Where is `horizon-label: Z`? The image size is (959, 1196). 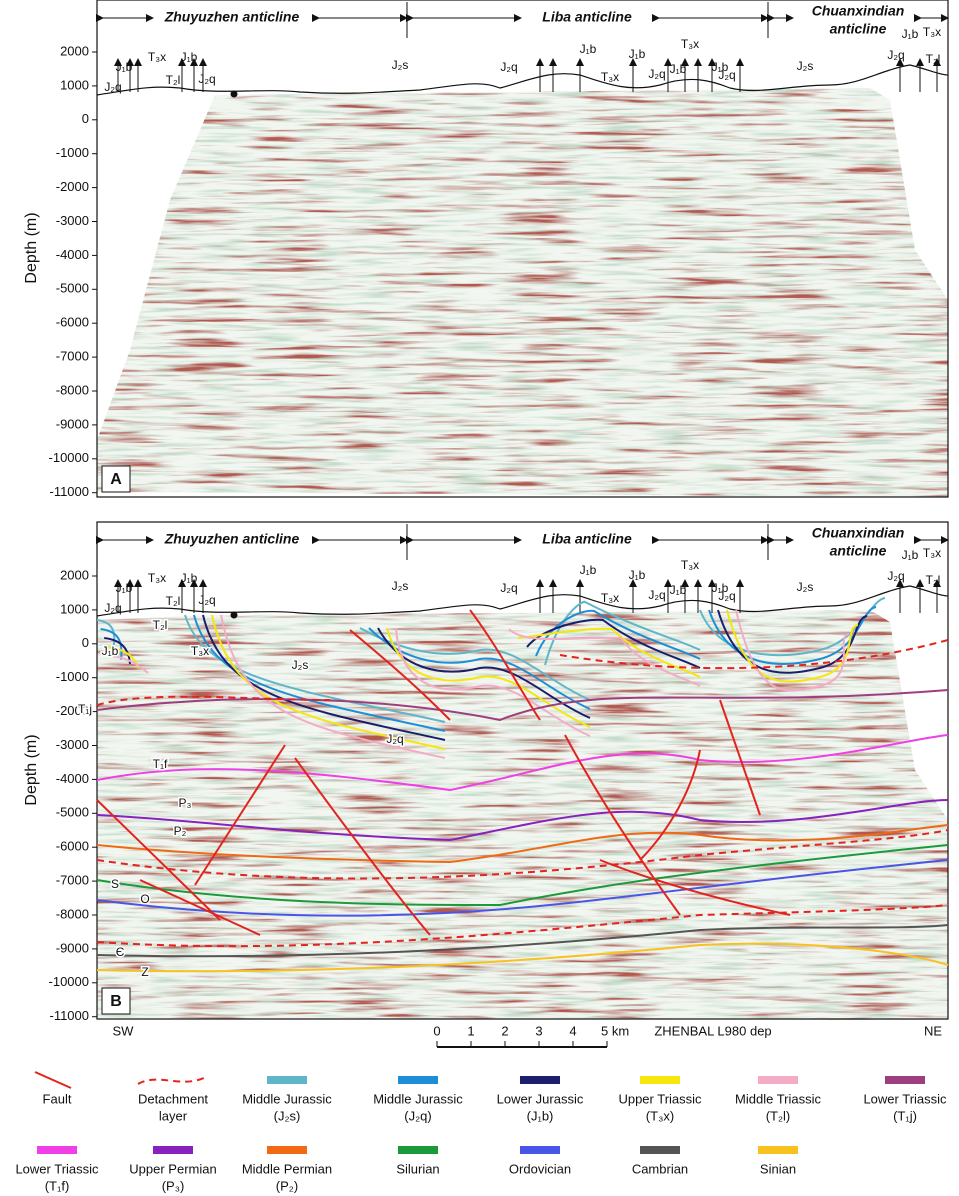
horizon-label: Z is located at coordinates (144, 972).